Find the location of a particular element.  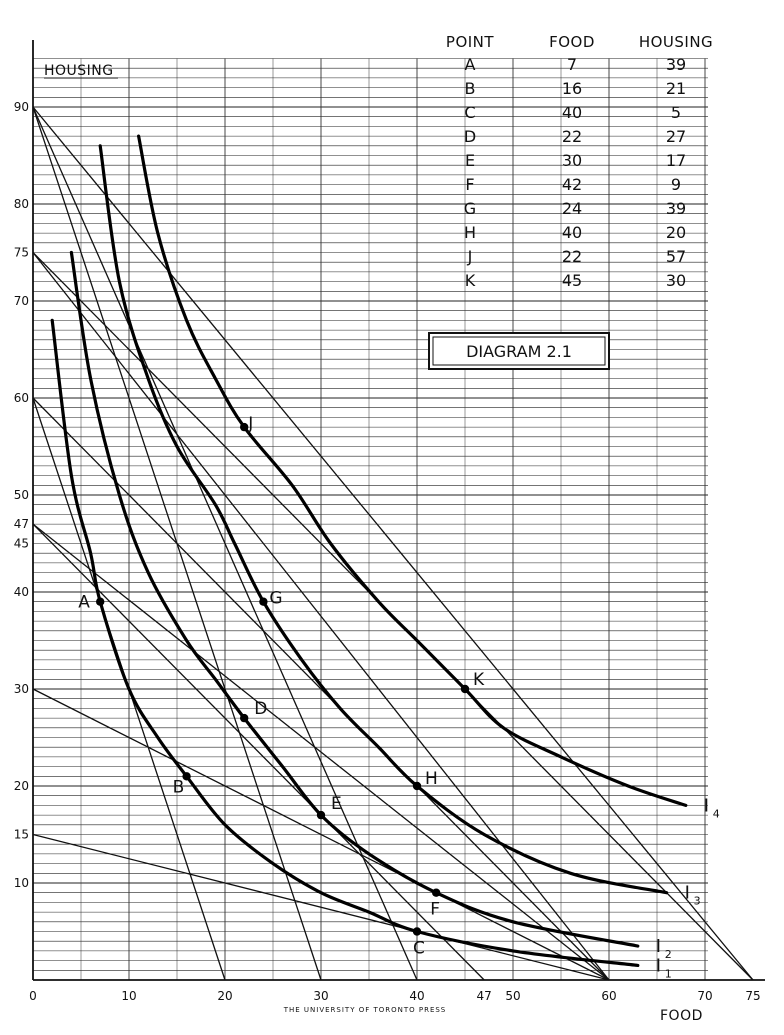

y-tick-label: 90 is located at coordinates (21, 107).